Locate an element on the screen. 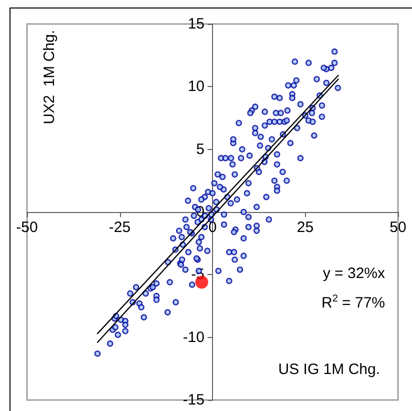  annotation: y = 32%x is located at coordinates (354, 273).